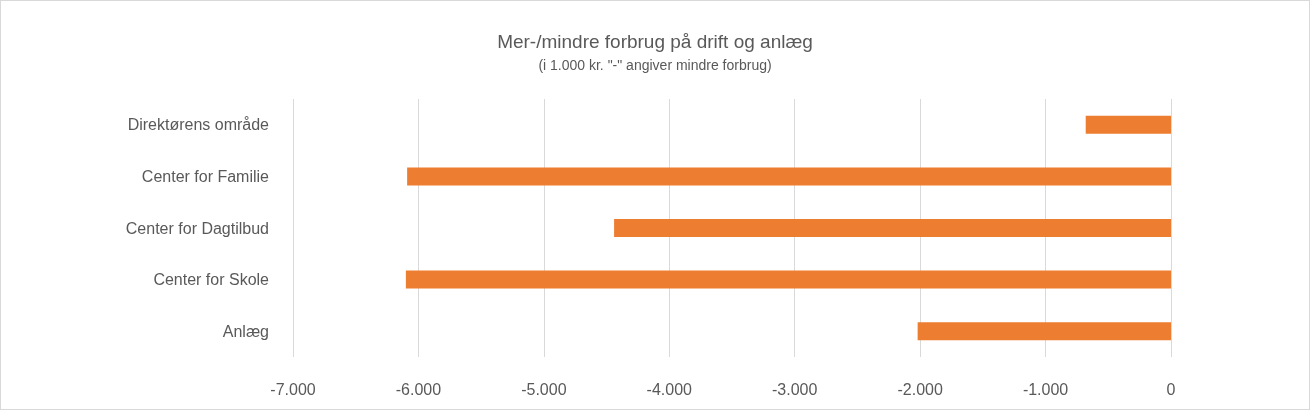 The width and height of the screenshot is (1310, 410). I want to click on chart-subtitle: (i 1.000 kr. "-" angiver mindre forbrug), so click(655, 65).